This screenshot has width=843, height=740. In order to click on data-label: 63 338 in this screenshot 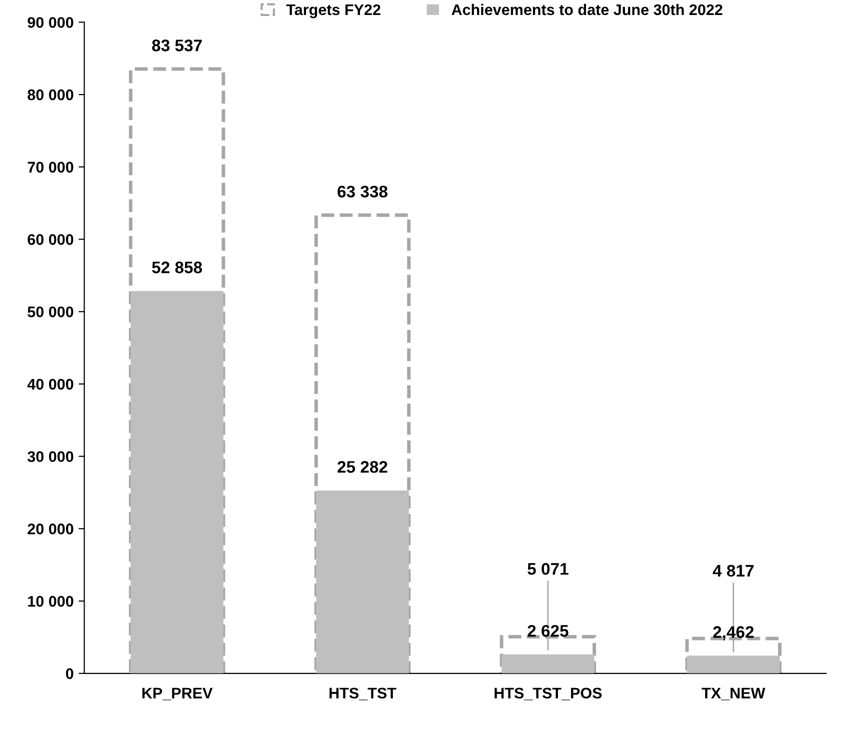, I will do `click(363, 192)`.